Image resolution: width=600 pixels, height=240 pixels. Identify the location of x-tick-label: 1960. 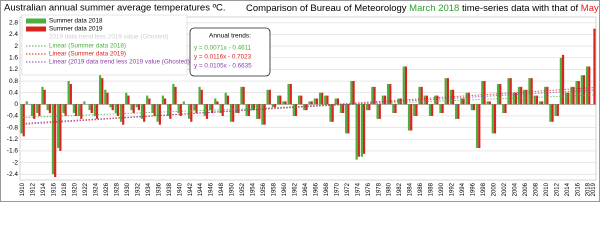
(285, 189).